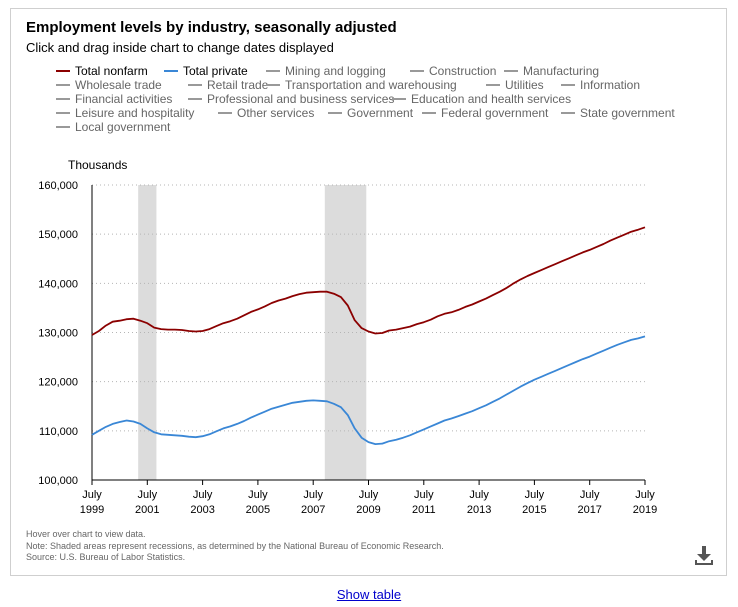 This screenshot has width=738, height=607. Describe the element at coordinates (111, 71) in the screenshot. I see `legend-label: Total nonfarm` at that location.